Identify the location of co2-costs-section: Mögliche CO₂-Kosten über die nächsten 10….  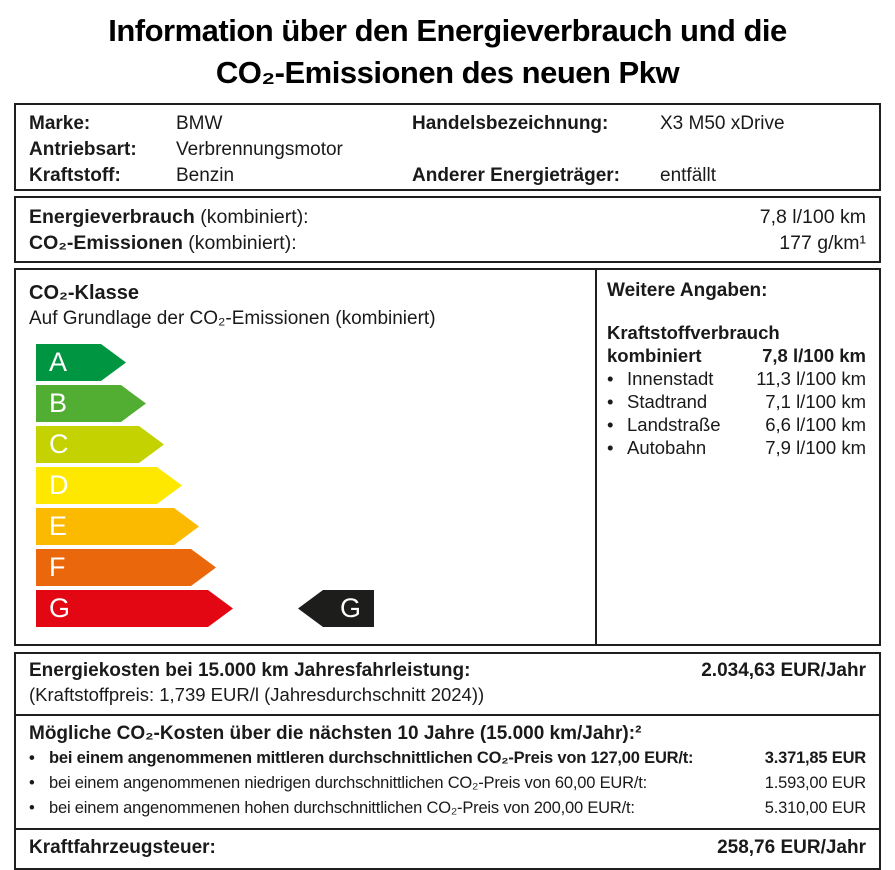
(447, 771).